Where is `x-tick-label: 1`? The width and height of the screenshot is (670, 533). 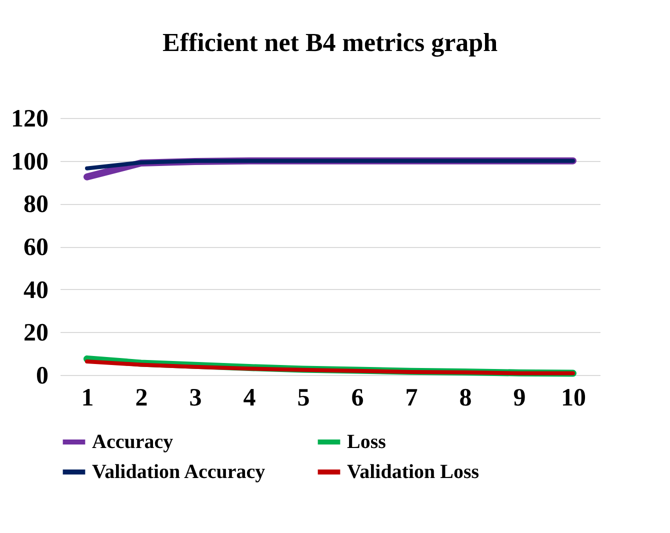
x-tick-label: 1 is located at coordinates (87, 398).